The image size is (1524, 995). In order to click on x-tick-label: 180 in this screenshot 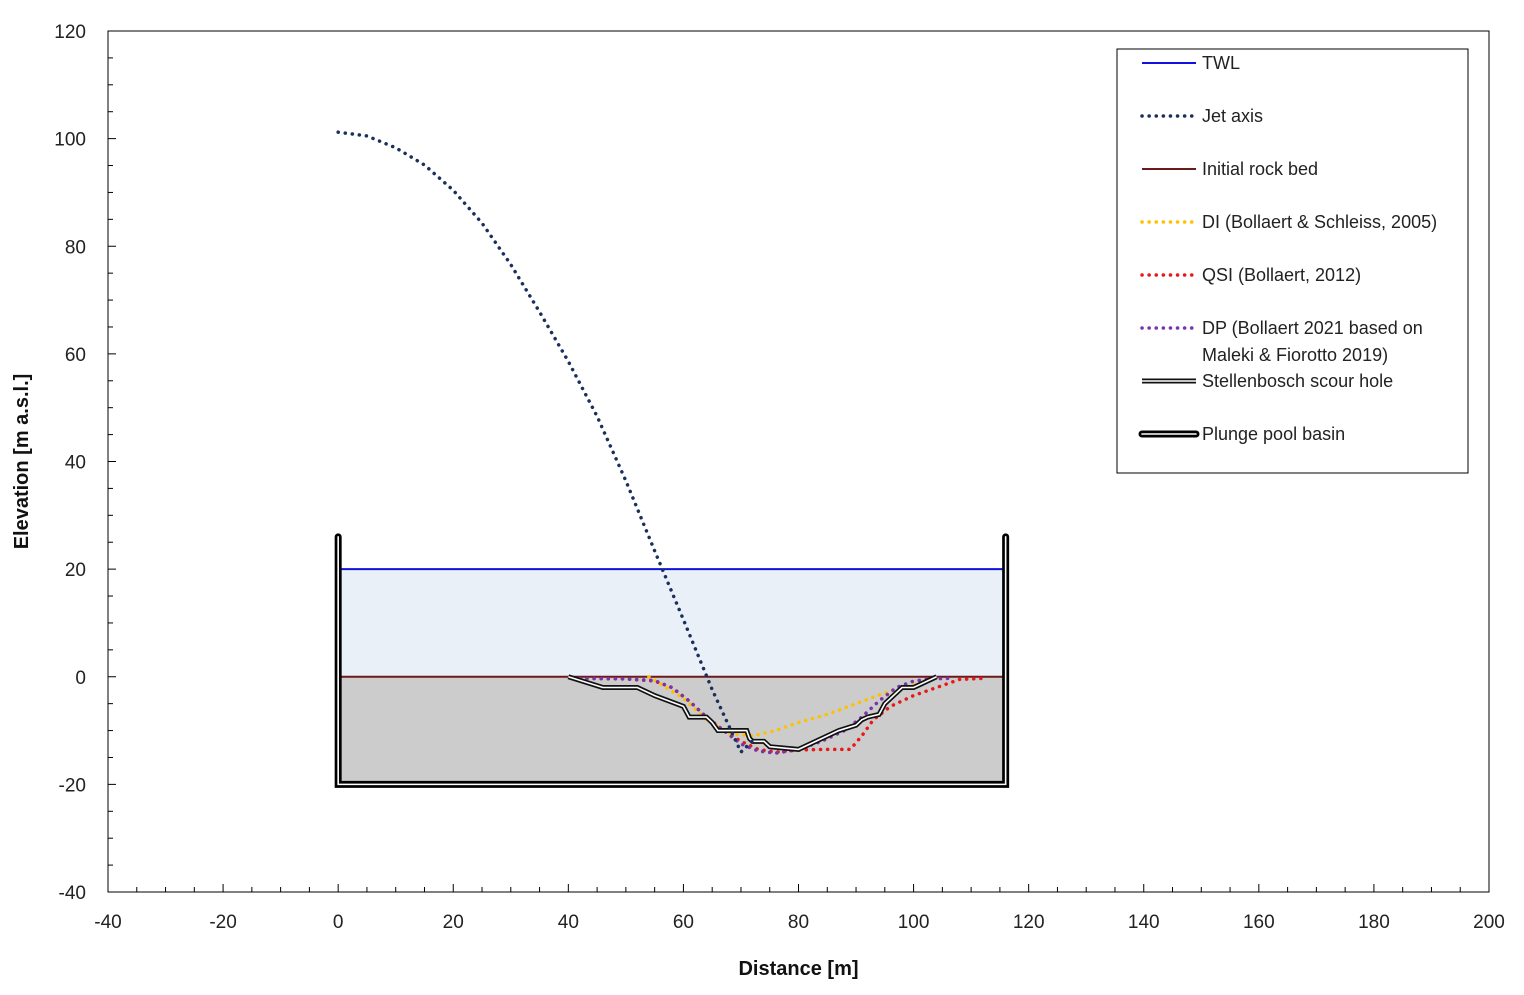, I will do `click(1374, 922)`.